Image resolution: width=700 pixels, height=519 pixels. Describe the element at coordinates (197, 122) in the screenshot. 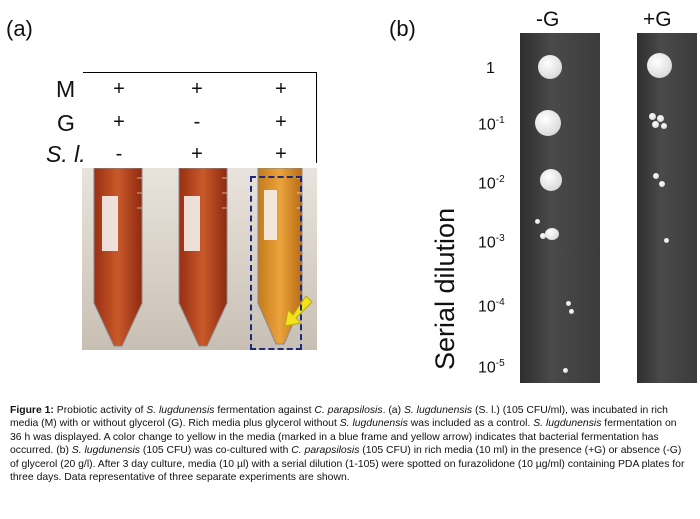

I see `cell-g-2: -` at that location.